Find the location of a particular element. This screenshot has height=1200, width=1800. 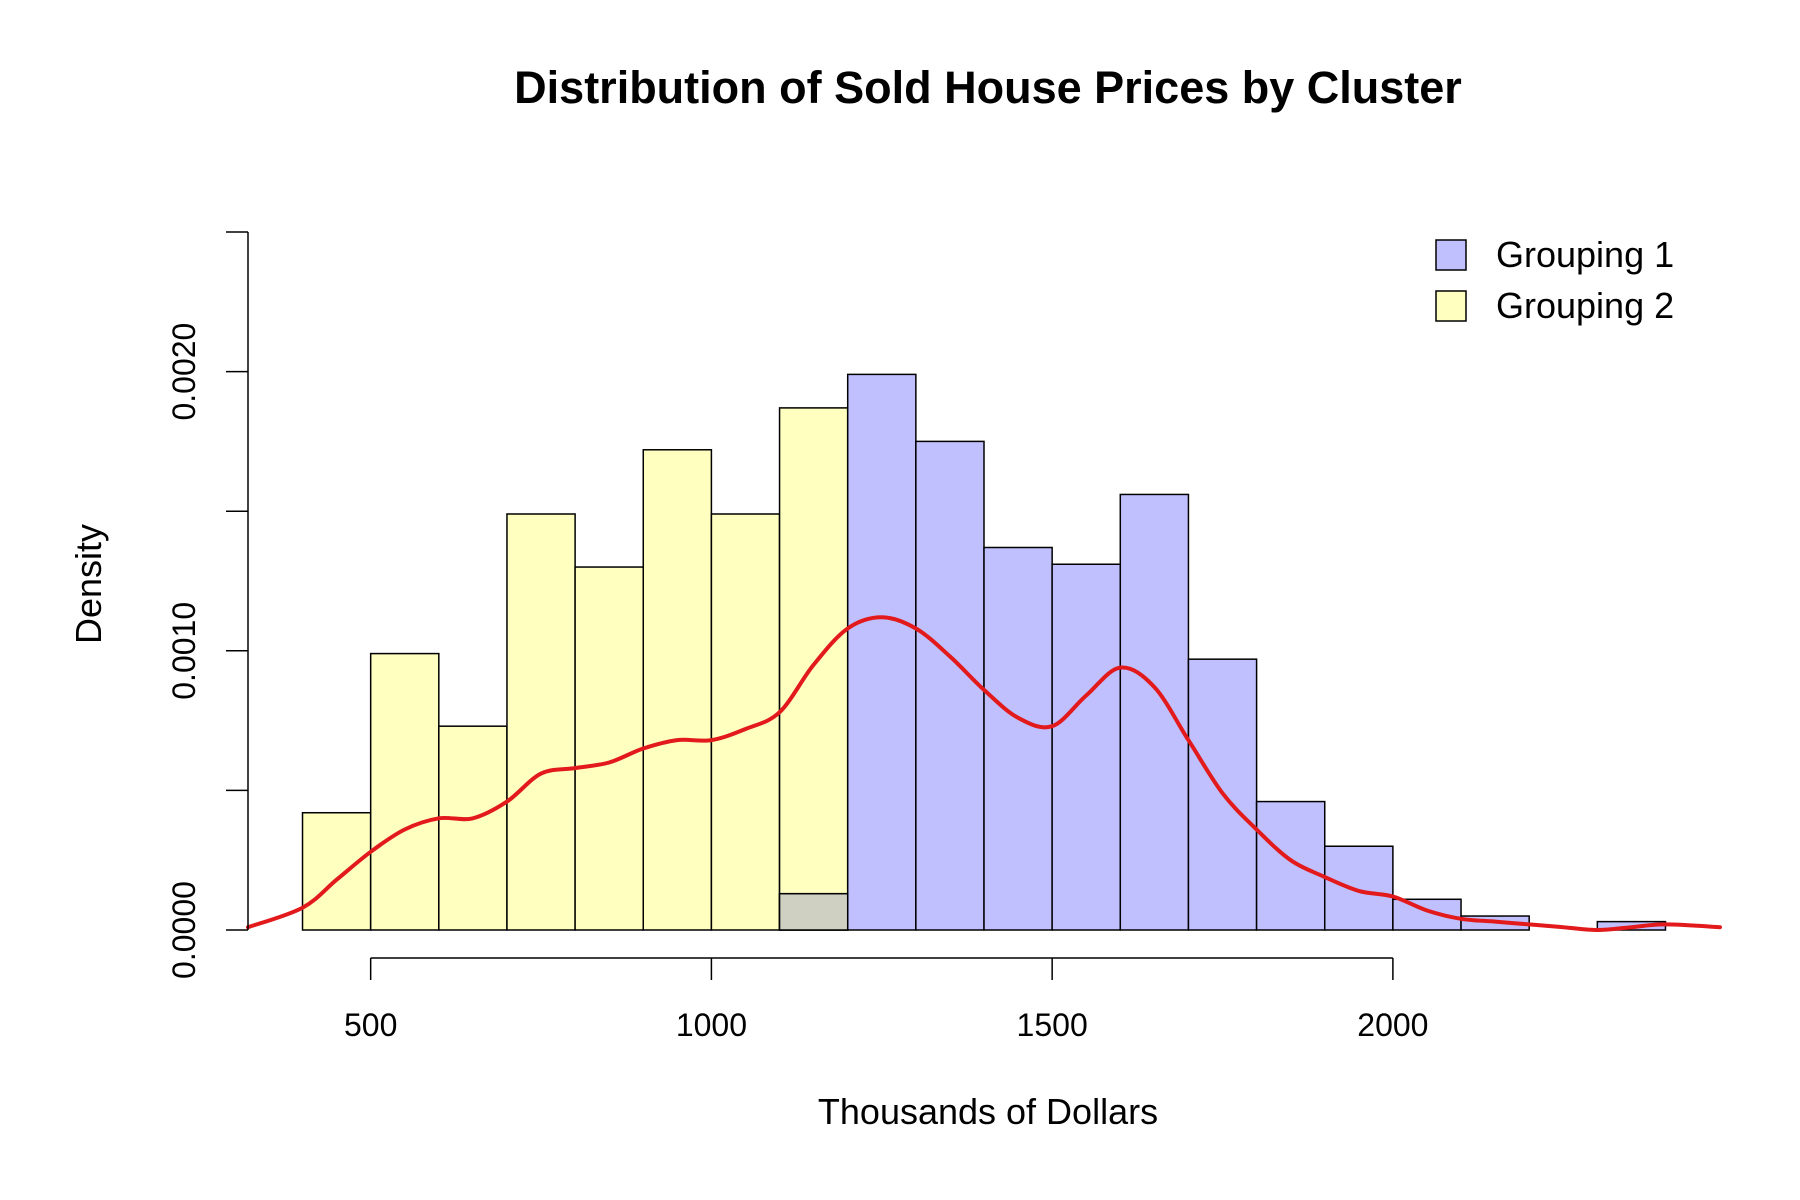

legend-label-grouping-2: Grouping 2 is located at coordinates (1585, 305).